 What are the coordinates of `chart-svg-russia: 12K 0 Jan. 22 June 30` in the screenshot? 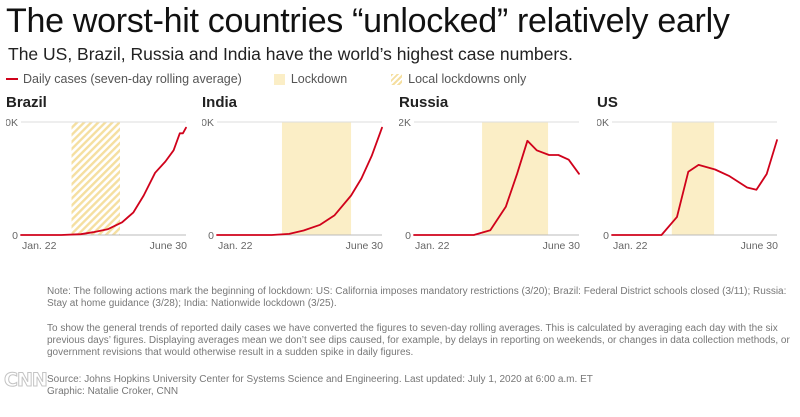 It's located at (490, 184).